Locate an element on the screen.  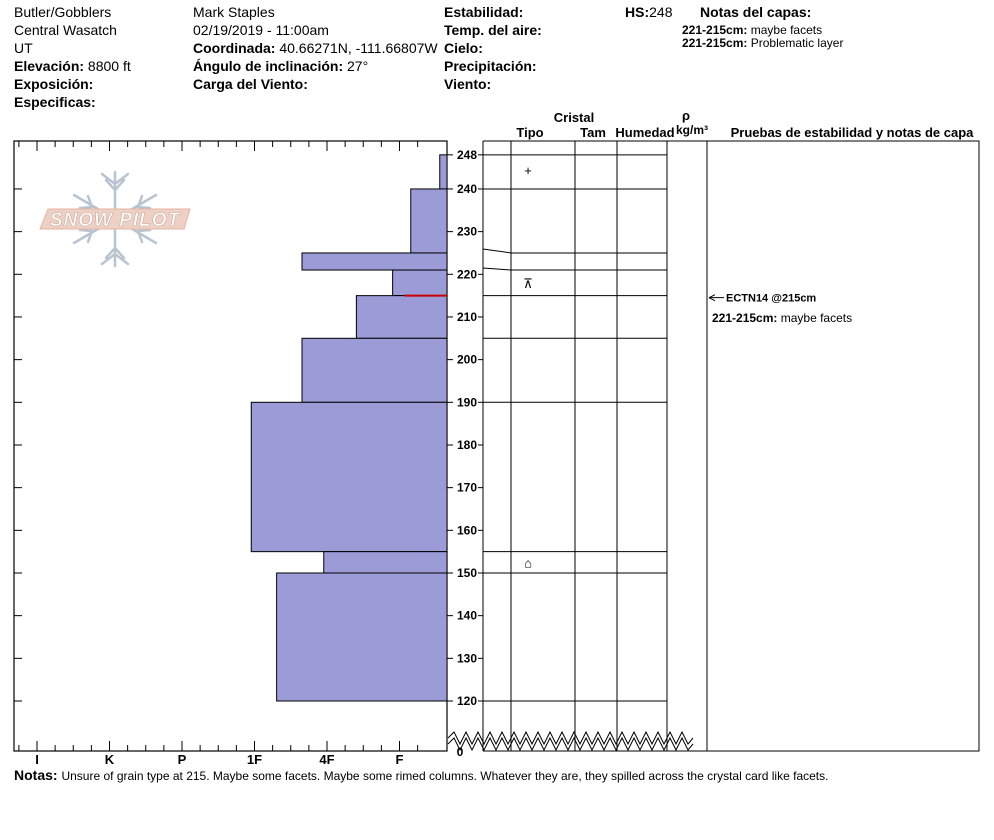
hardness-label: 1F is located at coordinates (254, 759).